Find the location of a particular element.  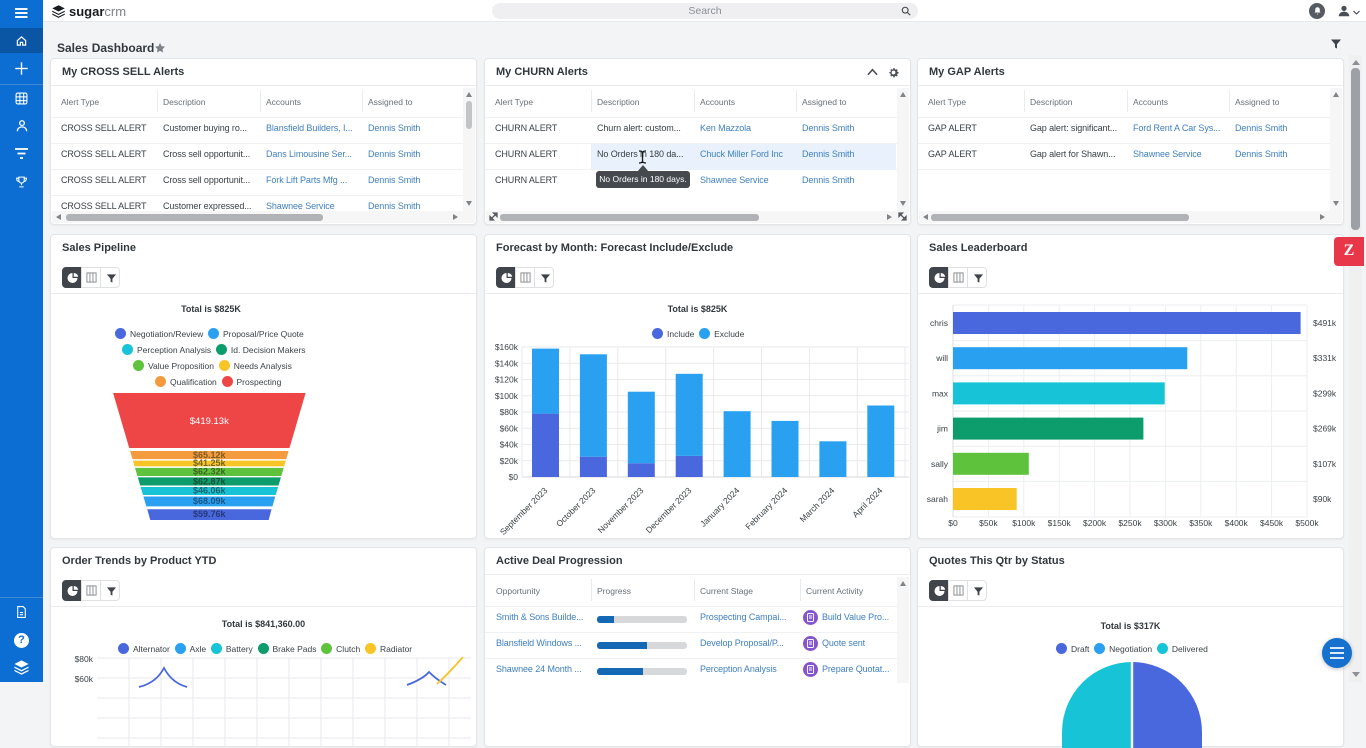

svg-text: $62.32k is located at coordinates (210, 472).